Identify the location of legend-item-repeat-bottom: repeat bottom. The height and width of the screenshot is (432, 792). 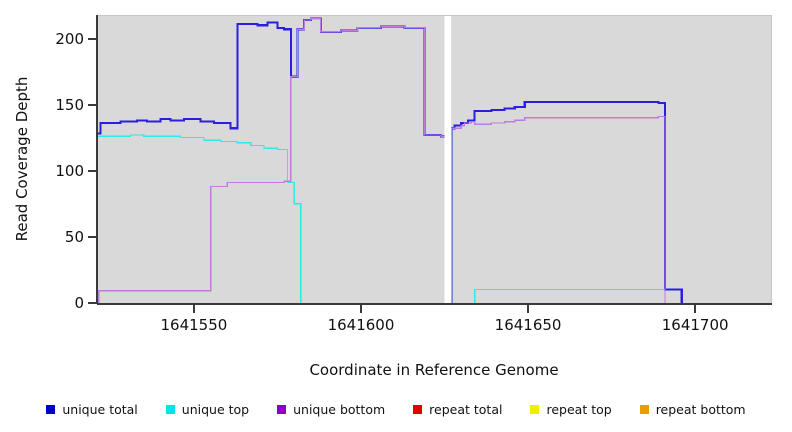
(692, 409).